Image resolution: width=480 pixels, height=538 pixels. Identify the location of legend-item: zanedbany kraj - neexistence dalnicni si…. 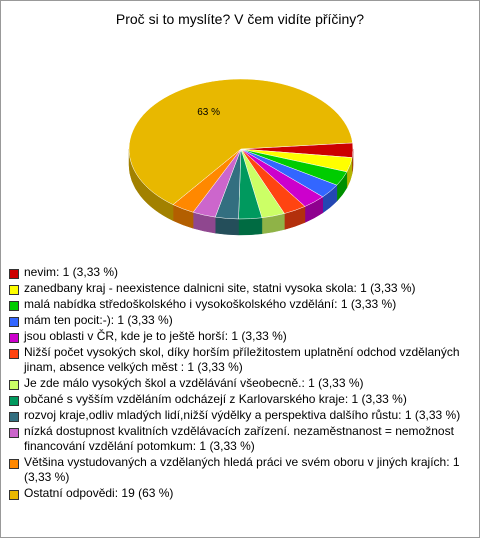
(240, 288).